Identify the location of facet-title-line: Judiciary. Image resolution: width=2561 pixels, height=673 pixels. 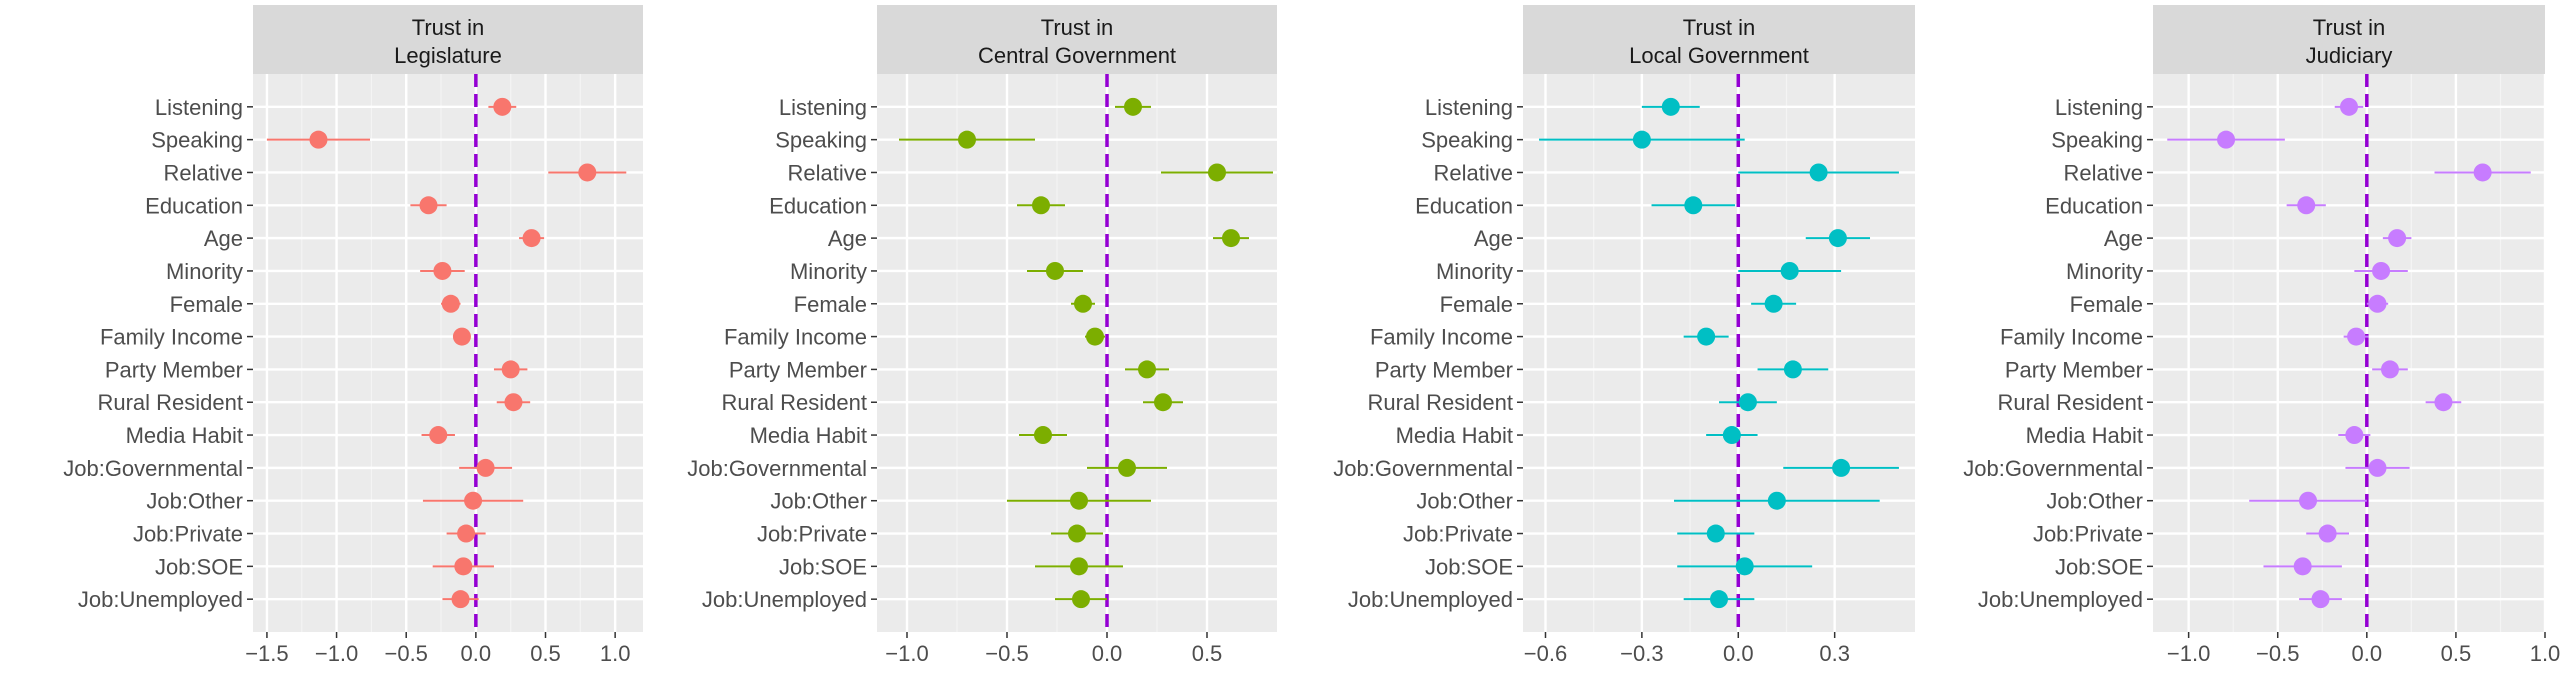
(2349, 55).